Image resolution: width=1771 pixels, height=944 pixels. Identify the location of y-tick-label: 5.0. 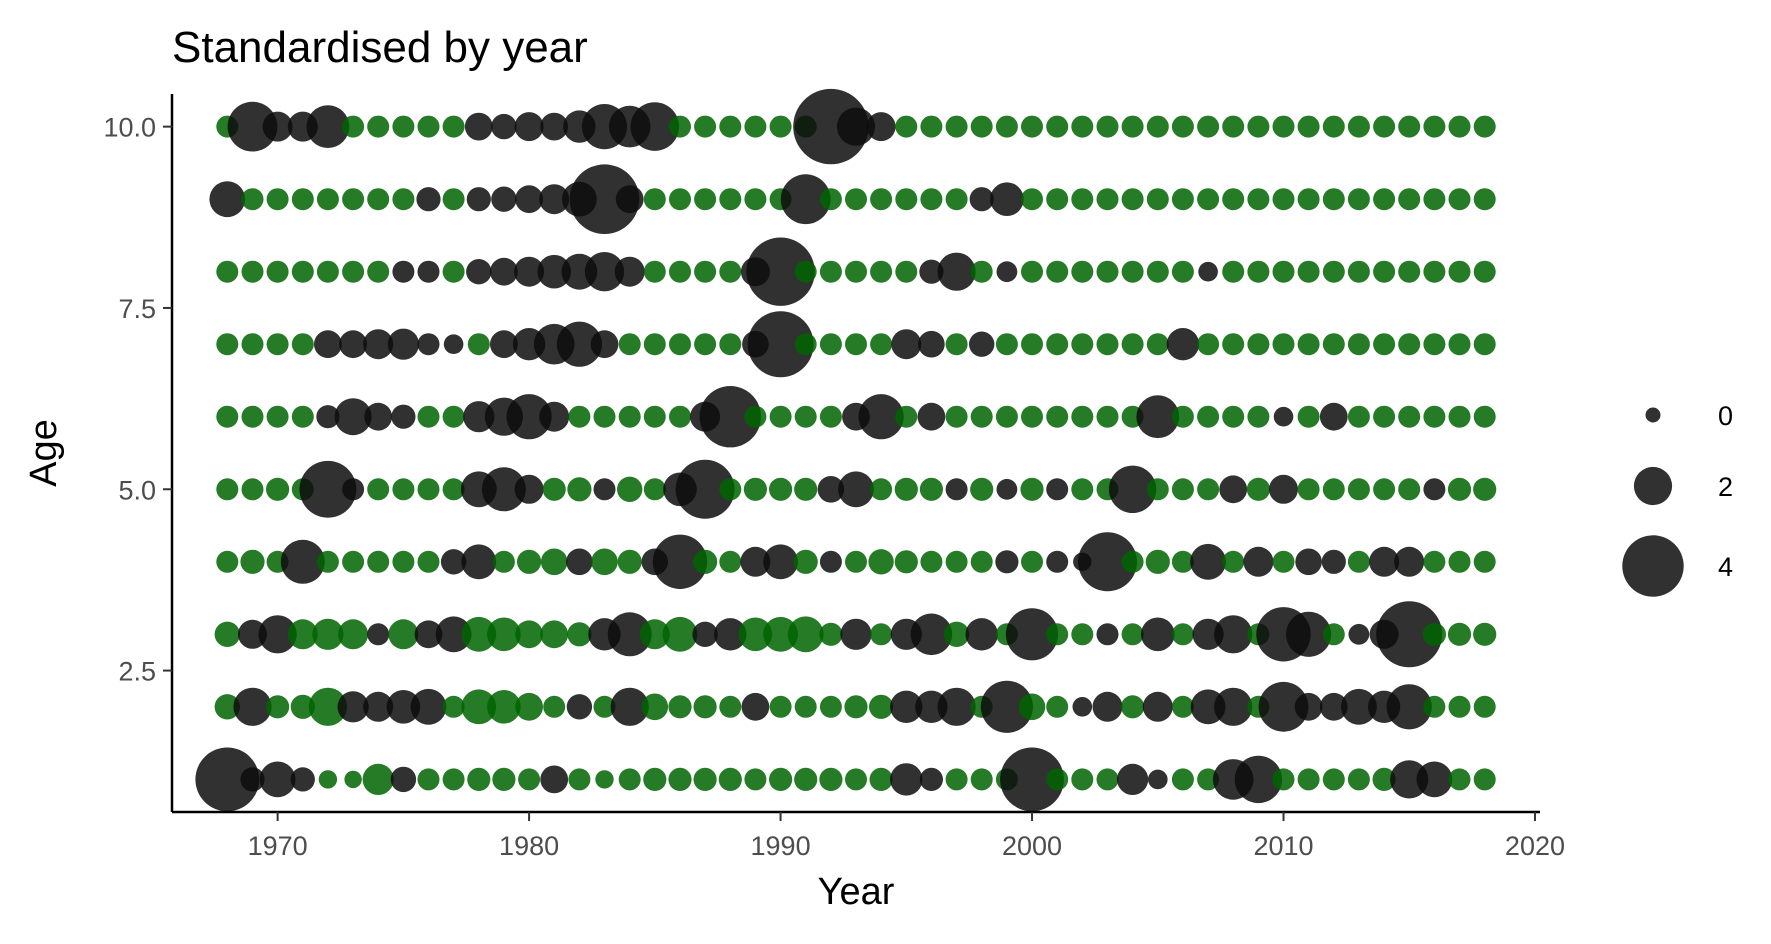
(137, 490).